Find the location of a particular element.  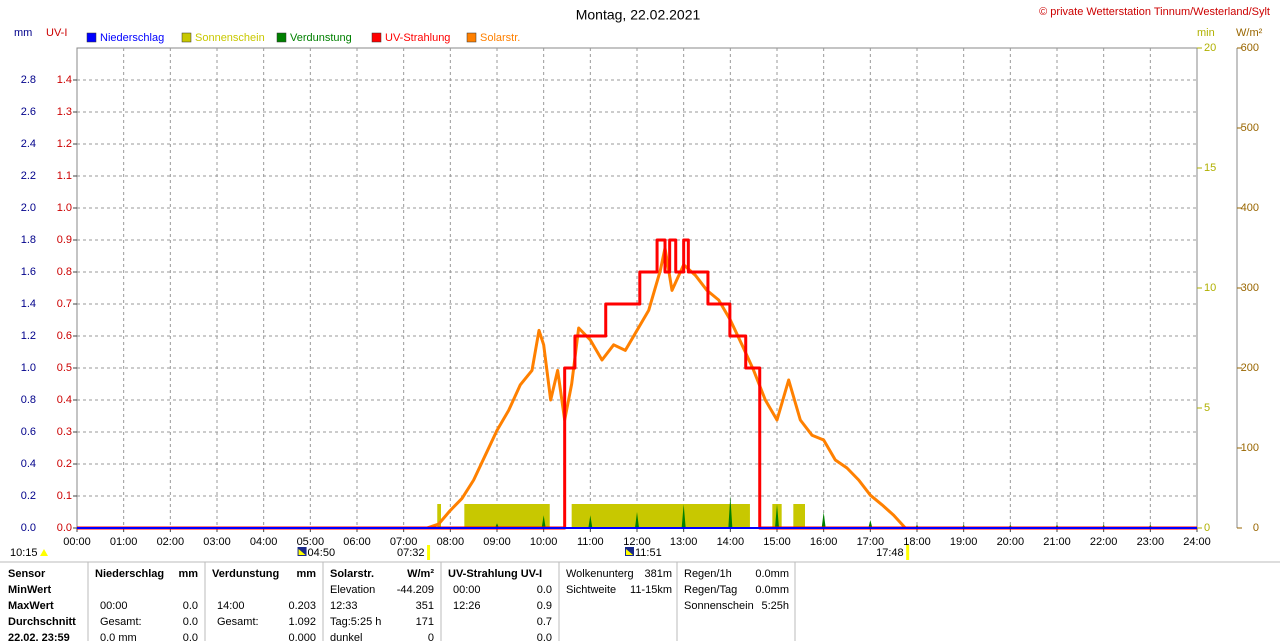

legend-label: Niederschlag is located at coordinates (132, 38).